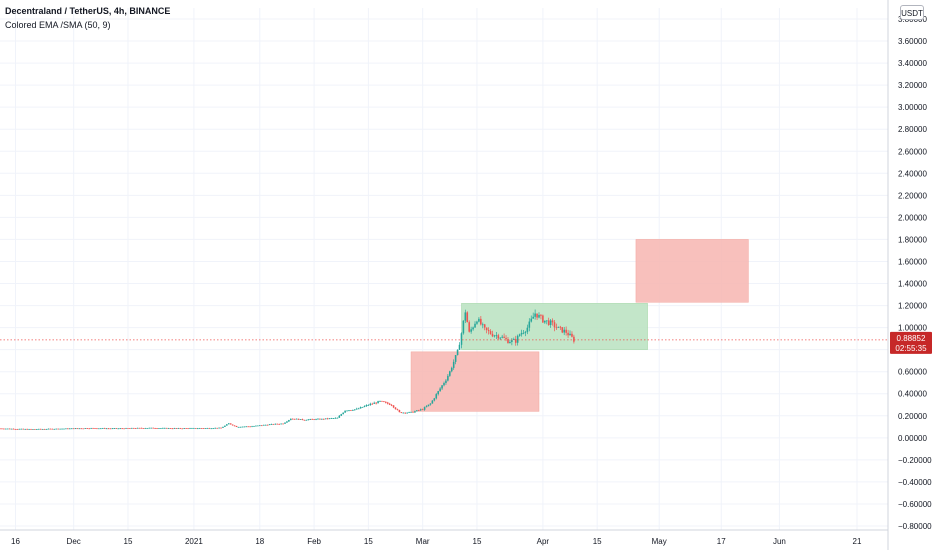 The height and width of the screenshot is (555, 932). I want to click on y-tick-label: 0.20000, so click(912, 416).